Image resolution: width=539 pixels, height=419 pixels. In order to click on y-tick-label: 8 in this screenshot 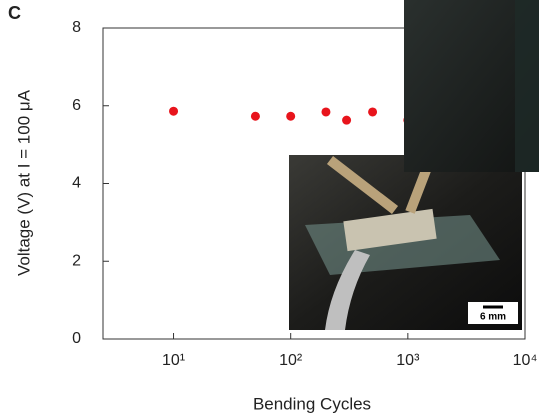, I will do `click(76, 27)`.